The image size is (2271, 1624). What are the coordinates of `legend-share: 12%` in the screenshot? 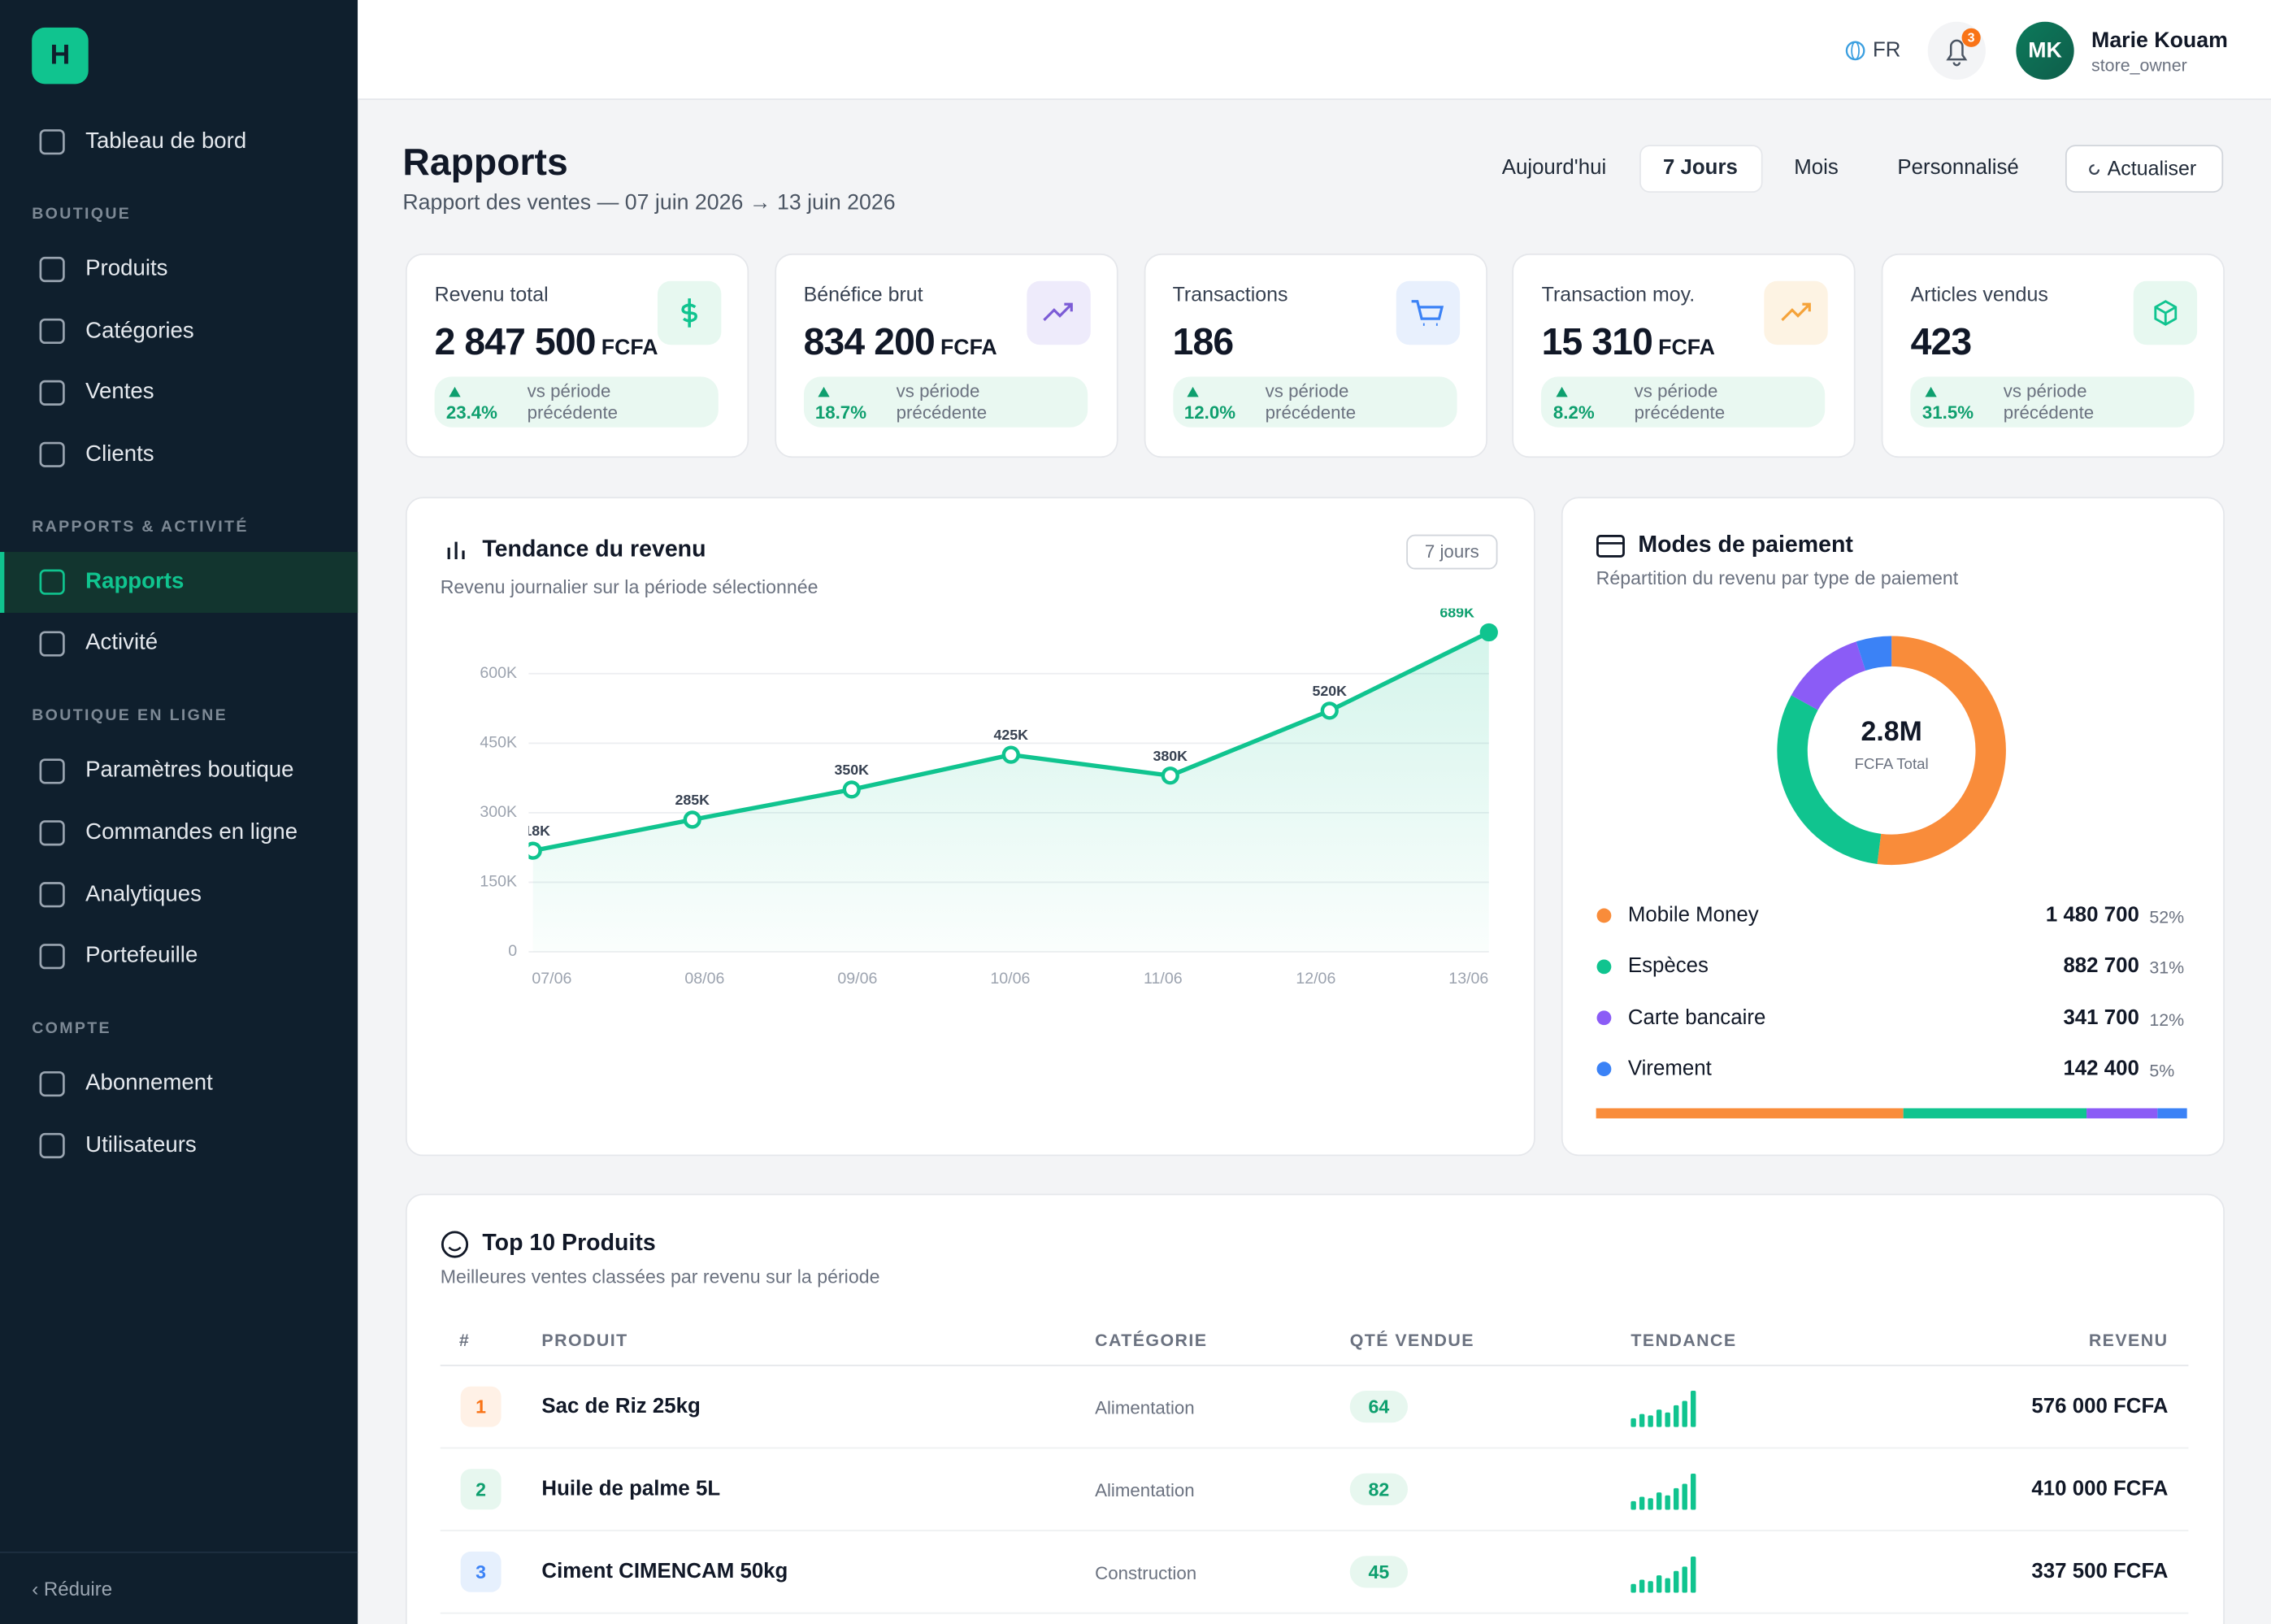 It's located at (2167, 1019).